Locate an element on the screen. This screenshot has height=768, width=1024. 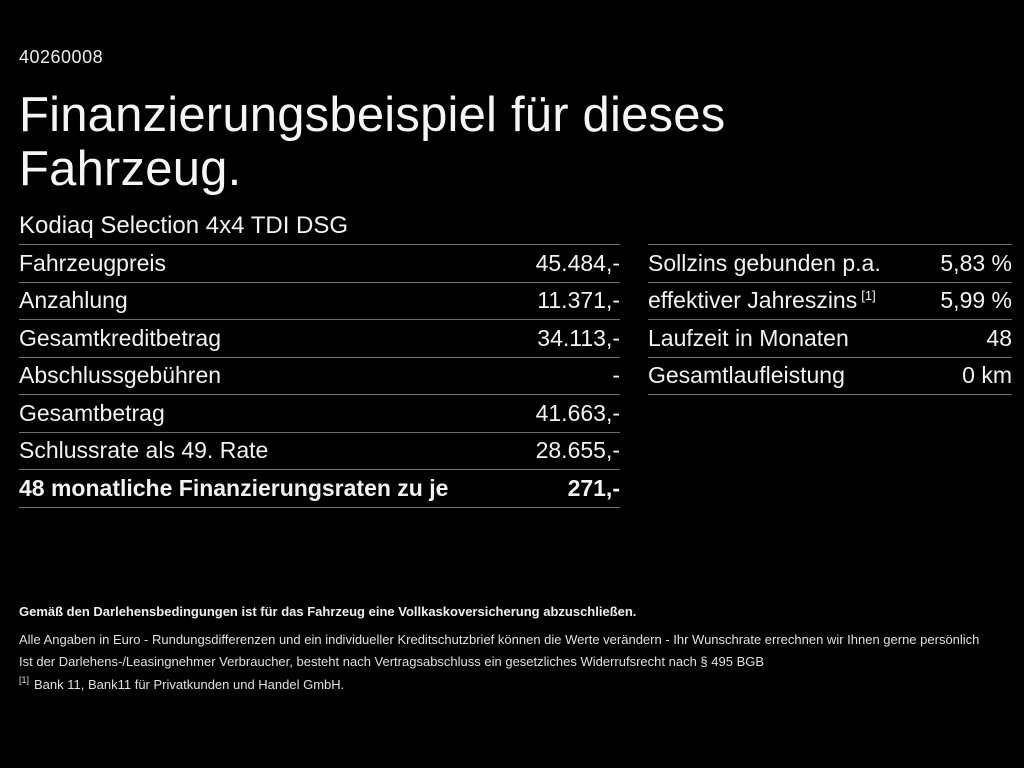
table-row: effektiver Jahreszins [1] 5,99 % is located at coordinates (830, 300).